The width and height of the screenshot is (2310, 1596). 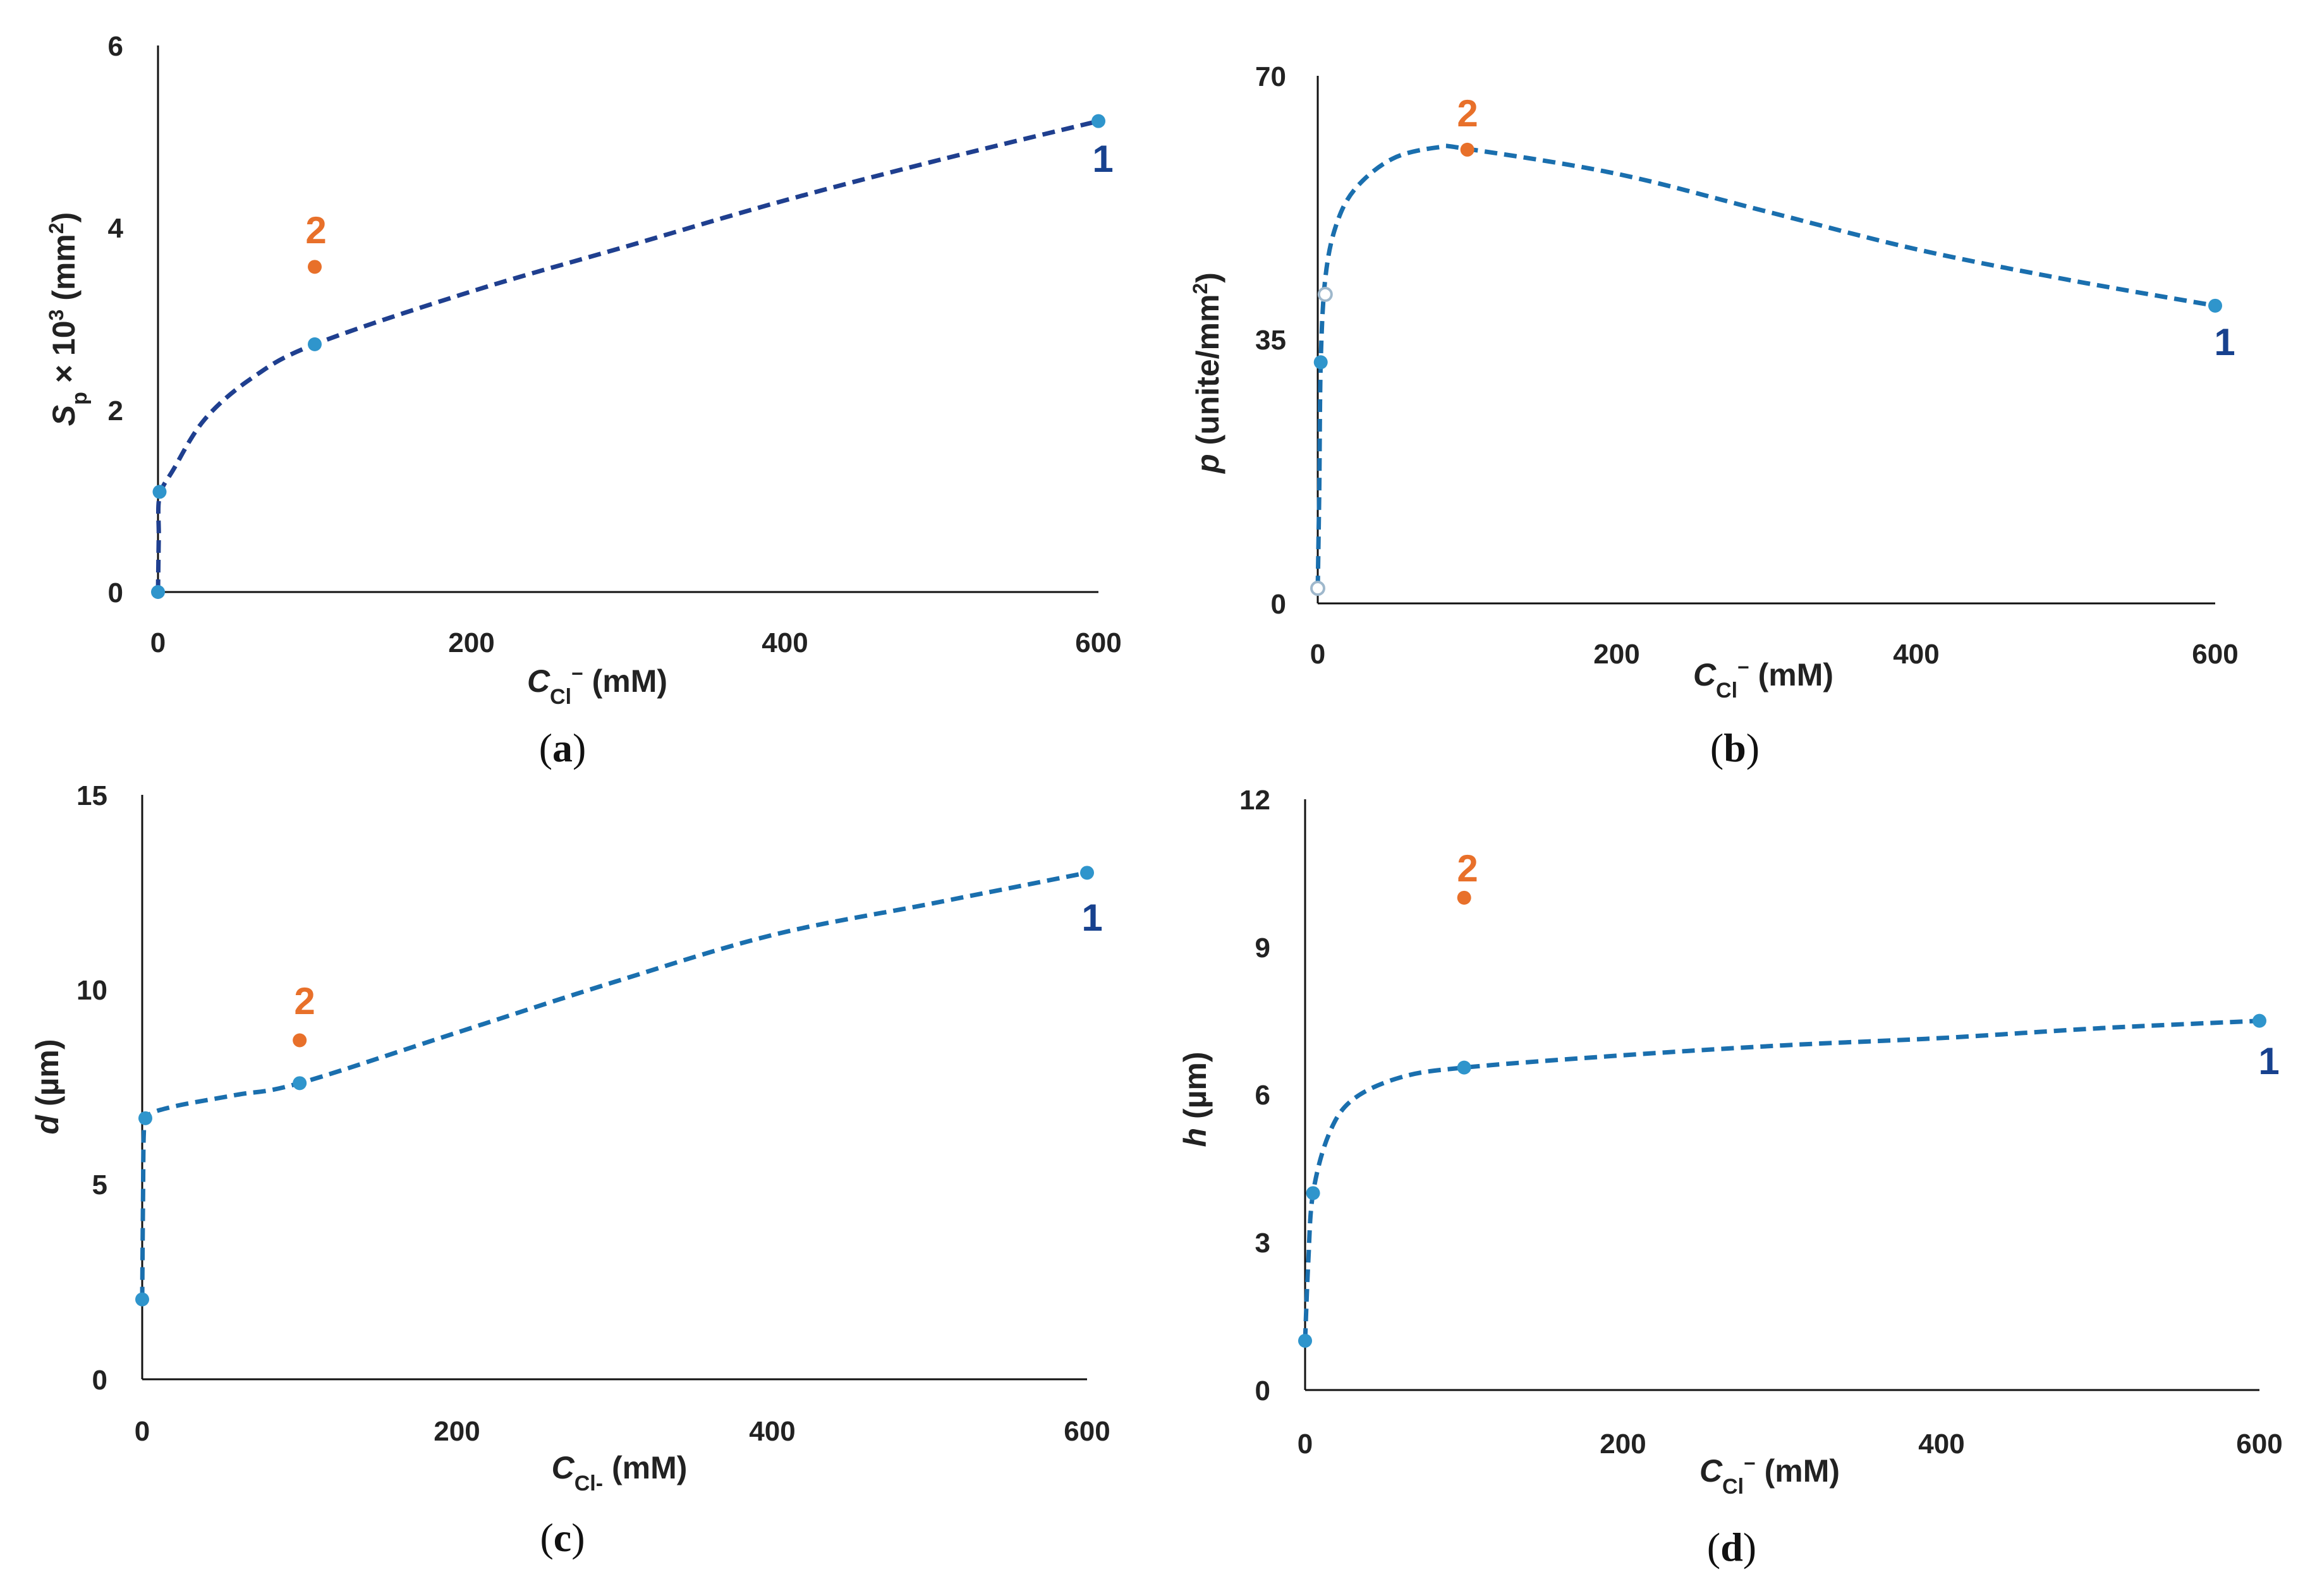 I want to click on panel-d-x-axis-title: CCl− (mM), so click(x=1770, y=1475).